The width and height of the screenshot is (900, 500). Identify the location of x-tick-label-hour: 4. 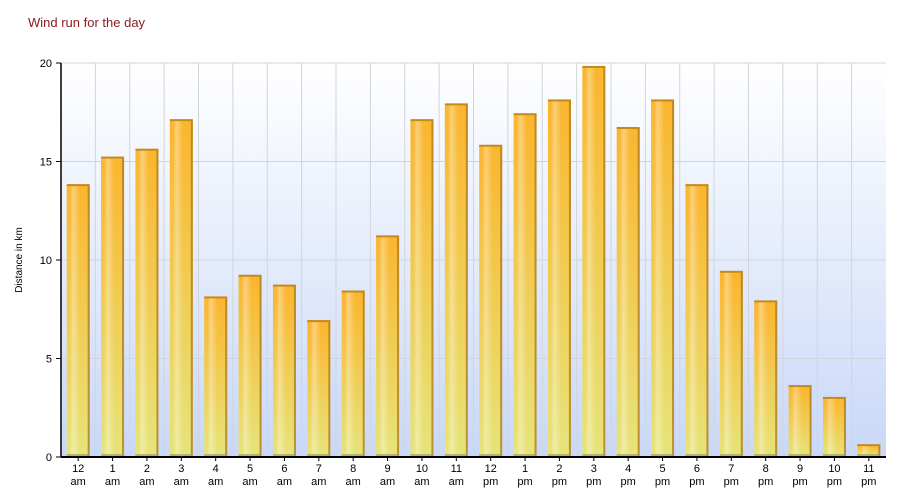
(628, 469).